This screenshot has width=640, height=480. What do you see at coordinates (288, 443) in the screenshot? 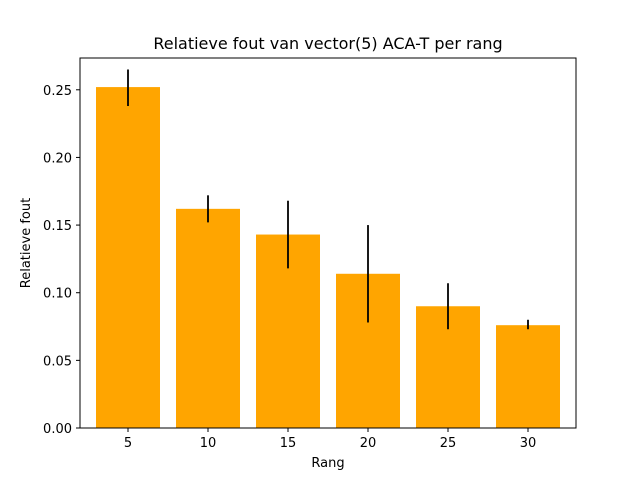
I see `x-tick-label: 15` at bounding box center [288, 443].